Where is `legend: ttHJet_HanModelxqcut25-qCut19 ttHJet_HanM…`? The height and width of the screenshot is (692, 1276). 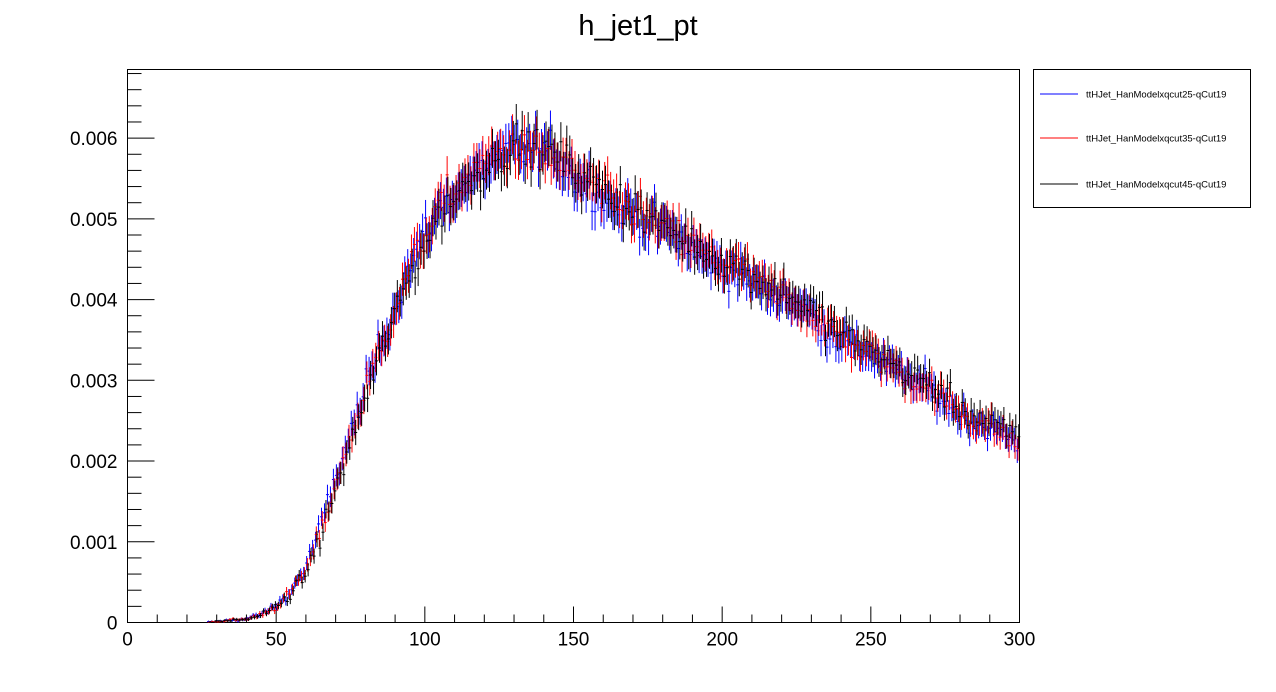 legend: ttHJet_HanModelxqcut25-qCut19 ttHJet_HanM… is located at coordinates (1142, 138).